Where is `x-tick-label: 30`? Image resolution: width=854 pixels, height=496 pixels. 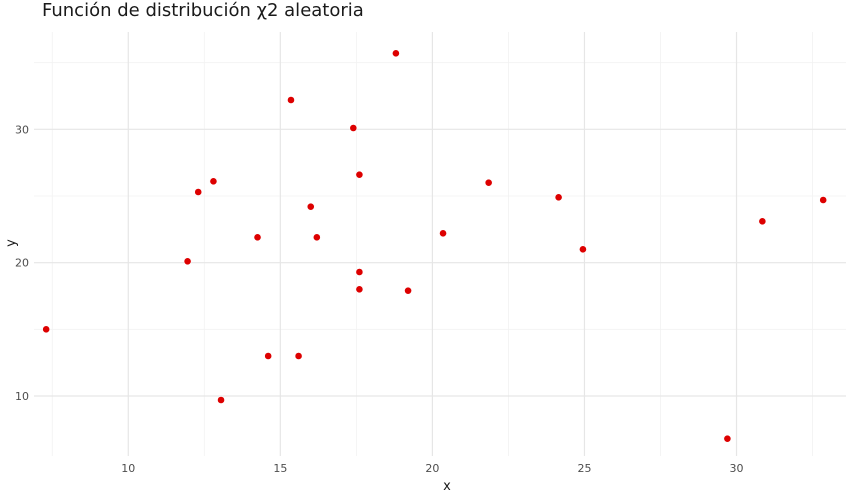
x-tick-label: 30 is located at coordinates (737, 468).